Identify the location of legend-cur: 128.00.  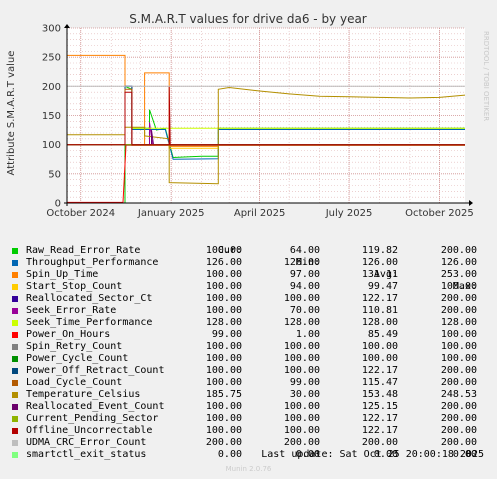
(223, 322).